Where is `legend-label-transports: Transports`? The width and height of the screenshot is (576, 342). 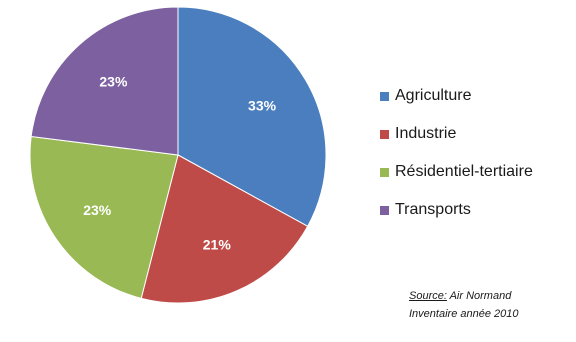 legend-label-transports: Transports is located at coordinates (433, 209).